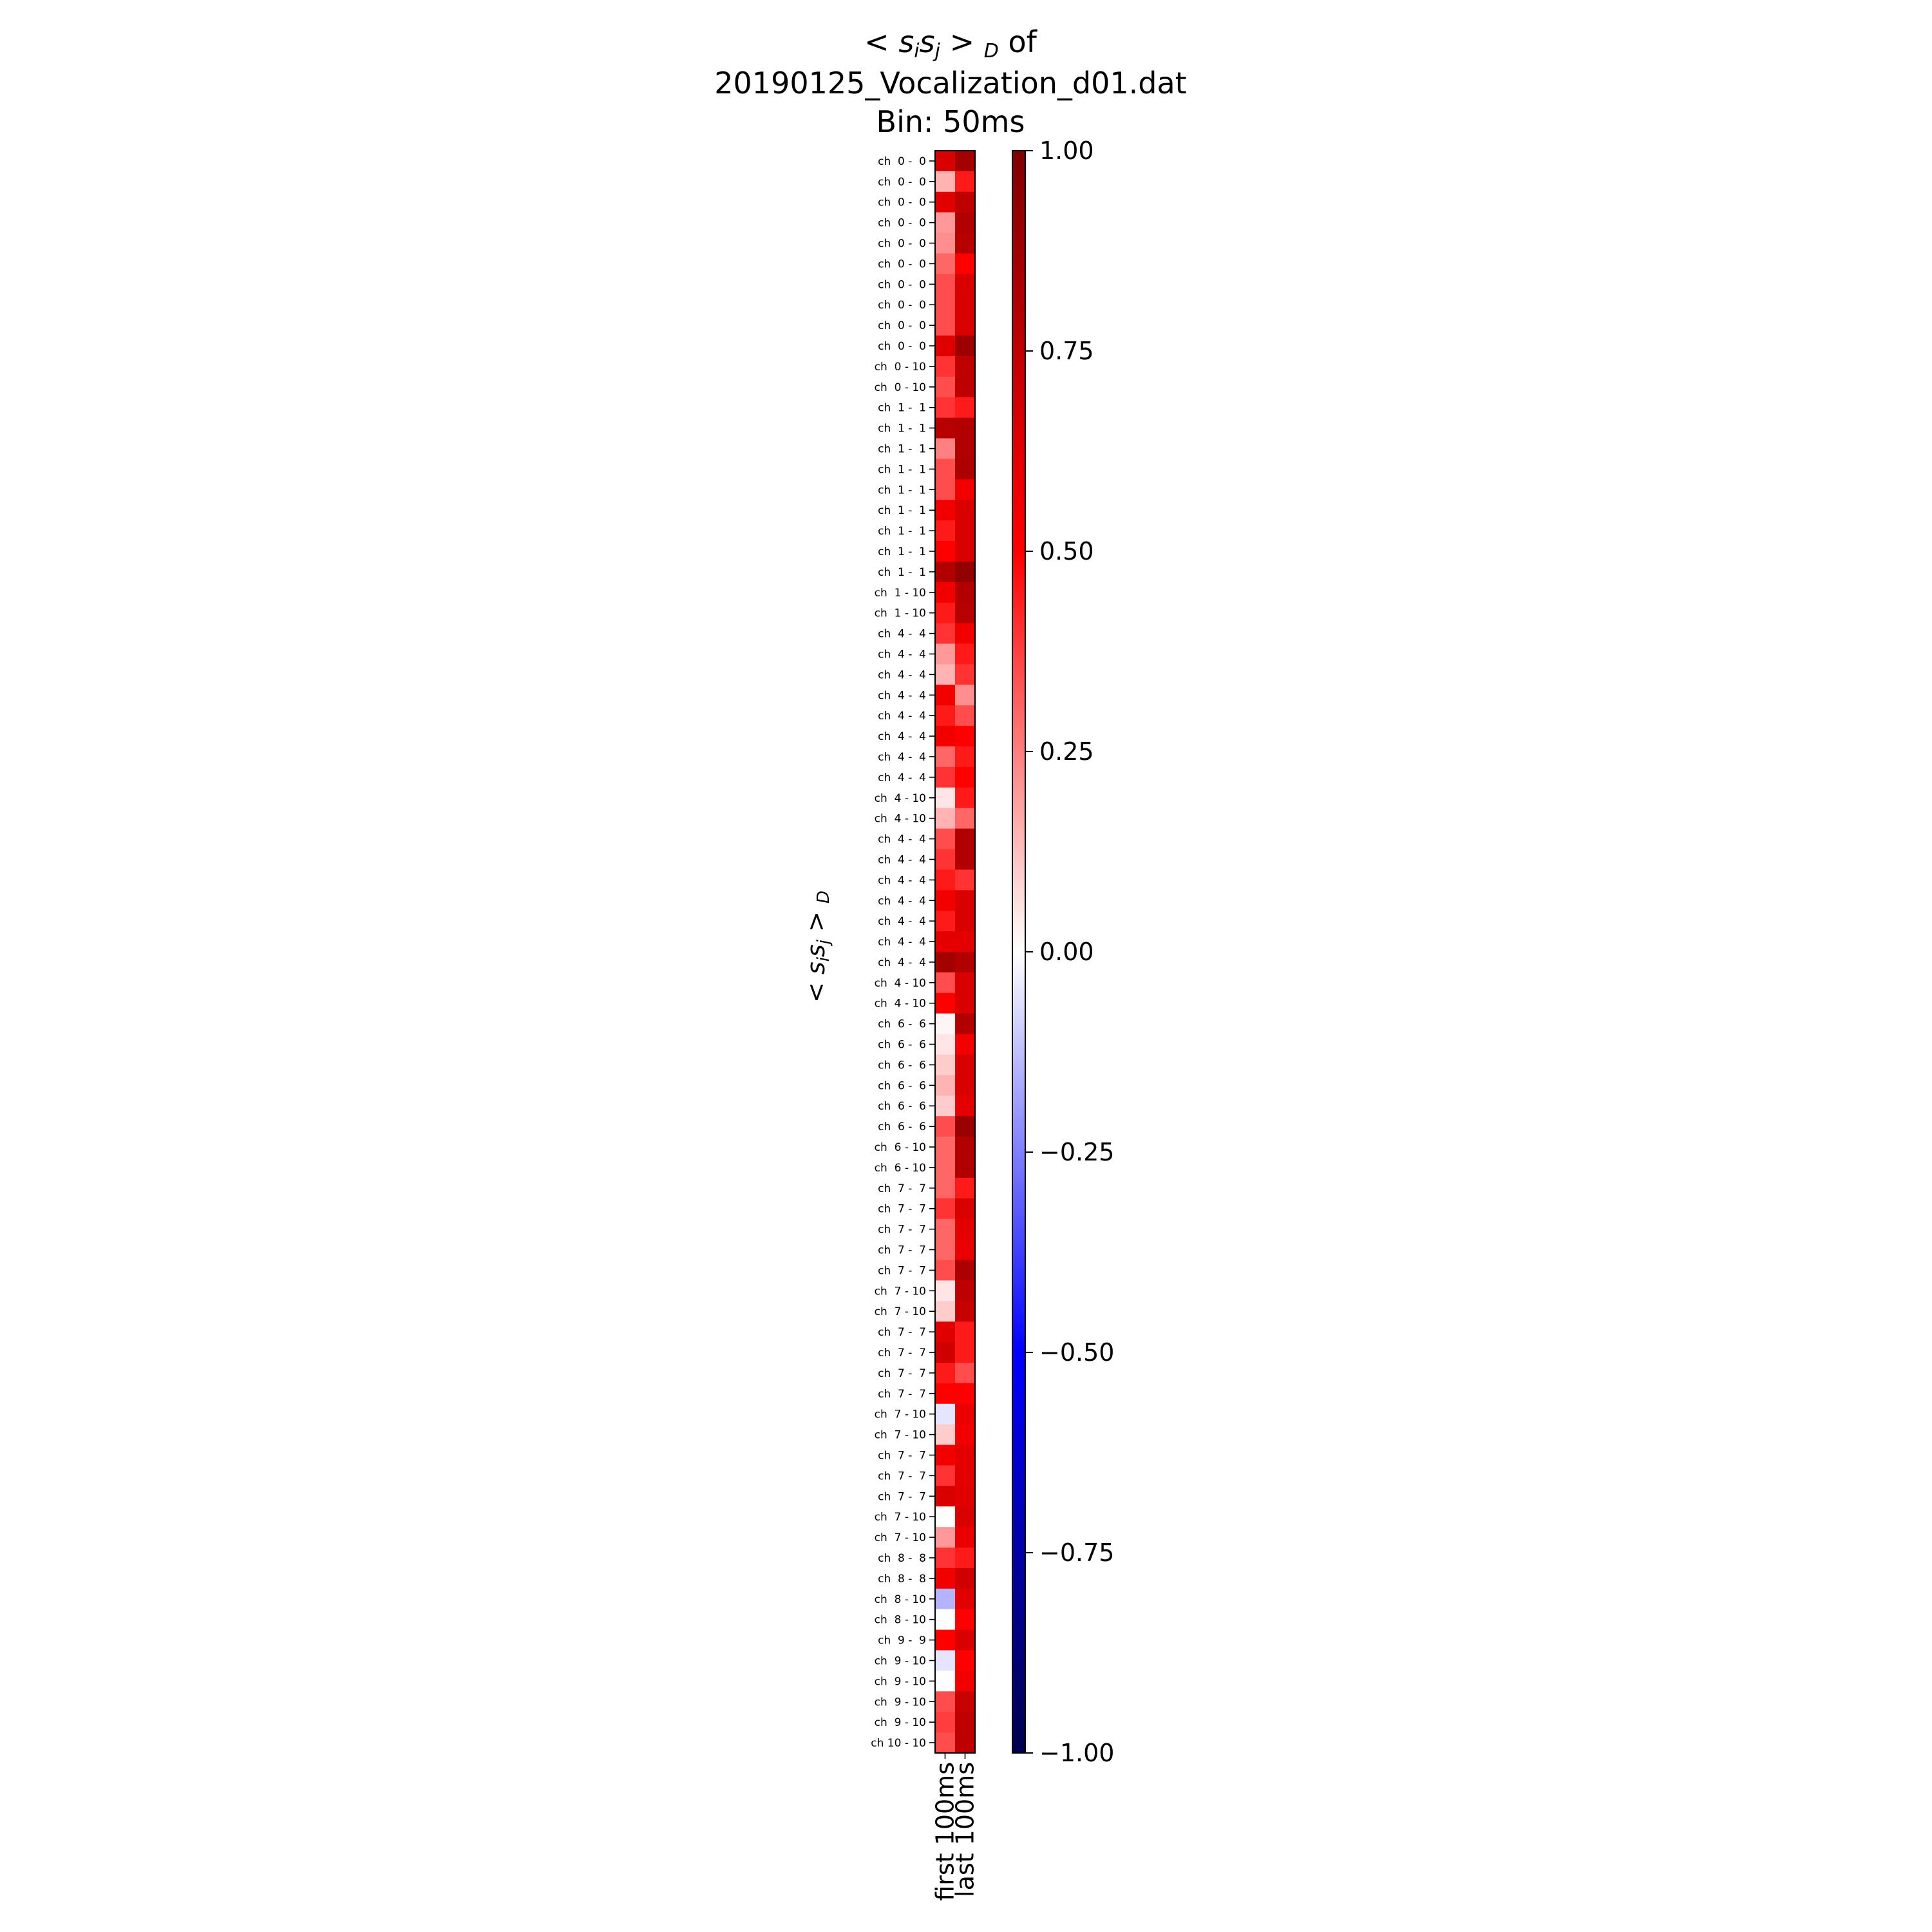  I want to click on y-axis-label: < sisj > D, so click(817, 947).